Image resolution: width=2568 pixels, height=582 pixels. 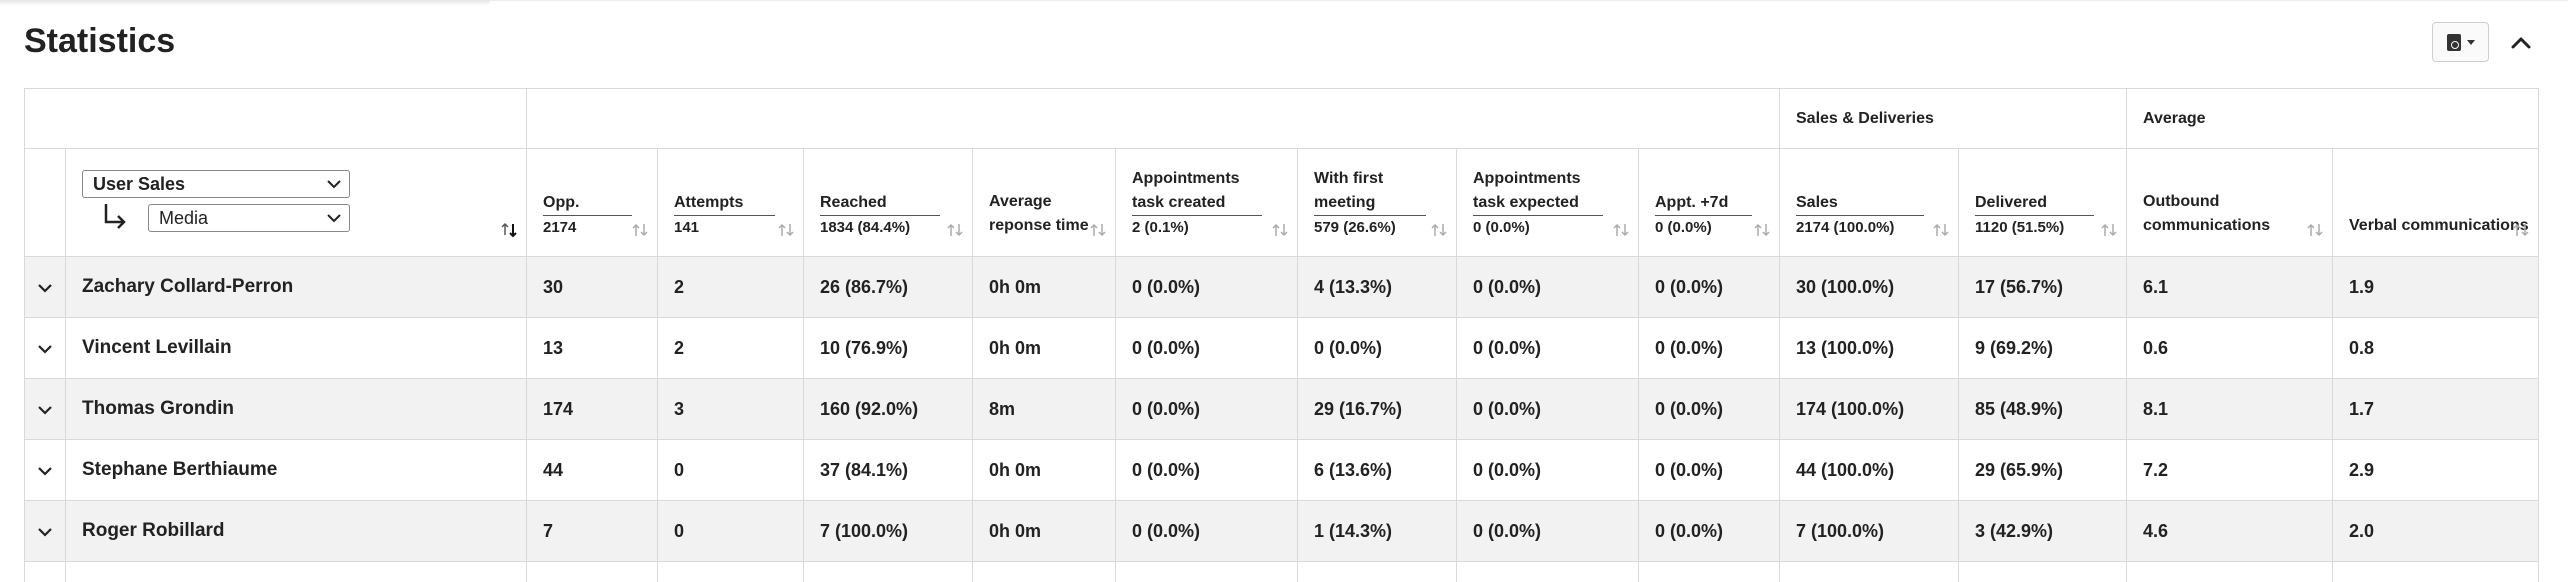 What do you see at coordinates (888, 470) in the screenshot?
I see `row-value-cell: 37 (84.1%)` at bounding box center [888, 470].